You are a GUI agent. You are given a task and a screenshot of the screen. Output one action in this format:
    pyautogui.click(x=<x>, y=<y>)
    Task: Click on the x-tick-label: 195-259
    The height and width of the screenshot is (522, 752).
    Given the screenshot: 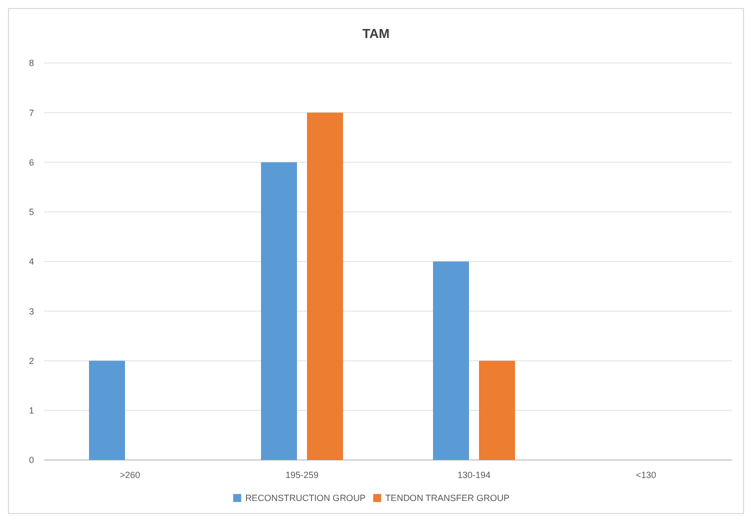 What is the action you would take?
    pyautogui.click(x=302, y=475)
    